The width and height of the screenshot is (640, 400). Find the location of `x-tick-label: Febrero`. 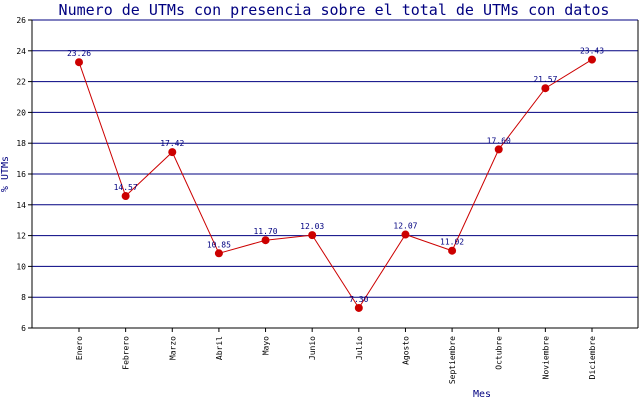

x-tick-label: Febrero is located at coordinates (126, 353).